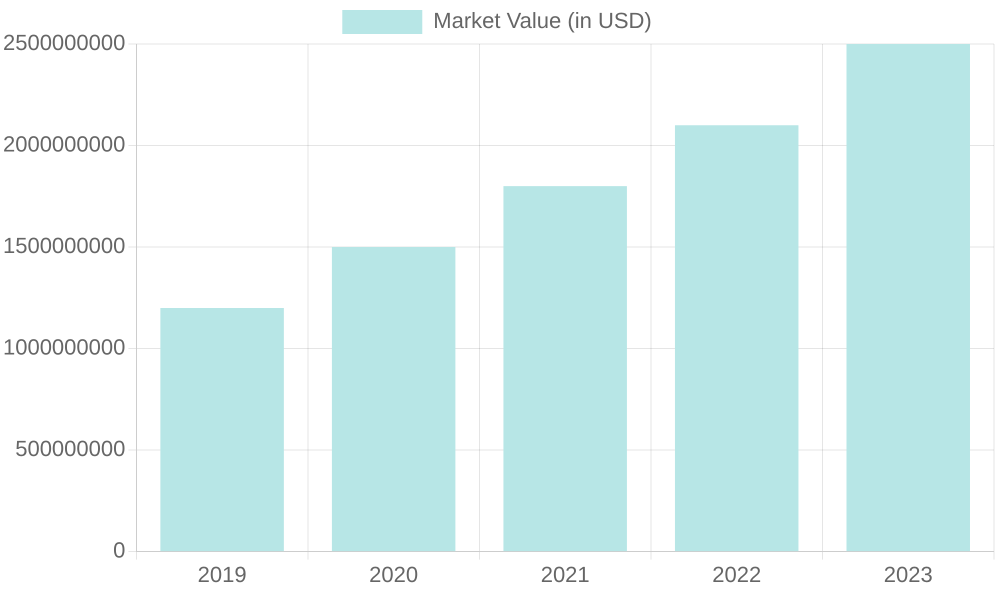 This screenshot has width=1000, height=600. I want to click on x-tick-label: 2020, so click(393, 574).